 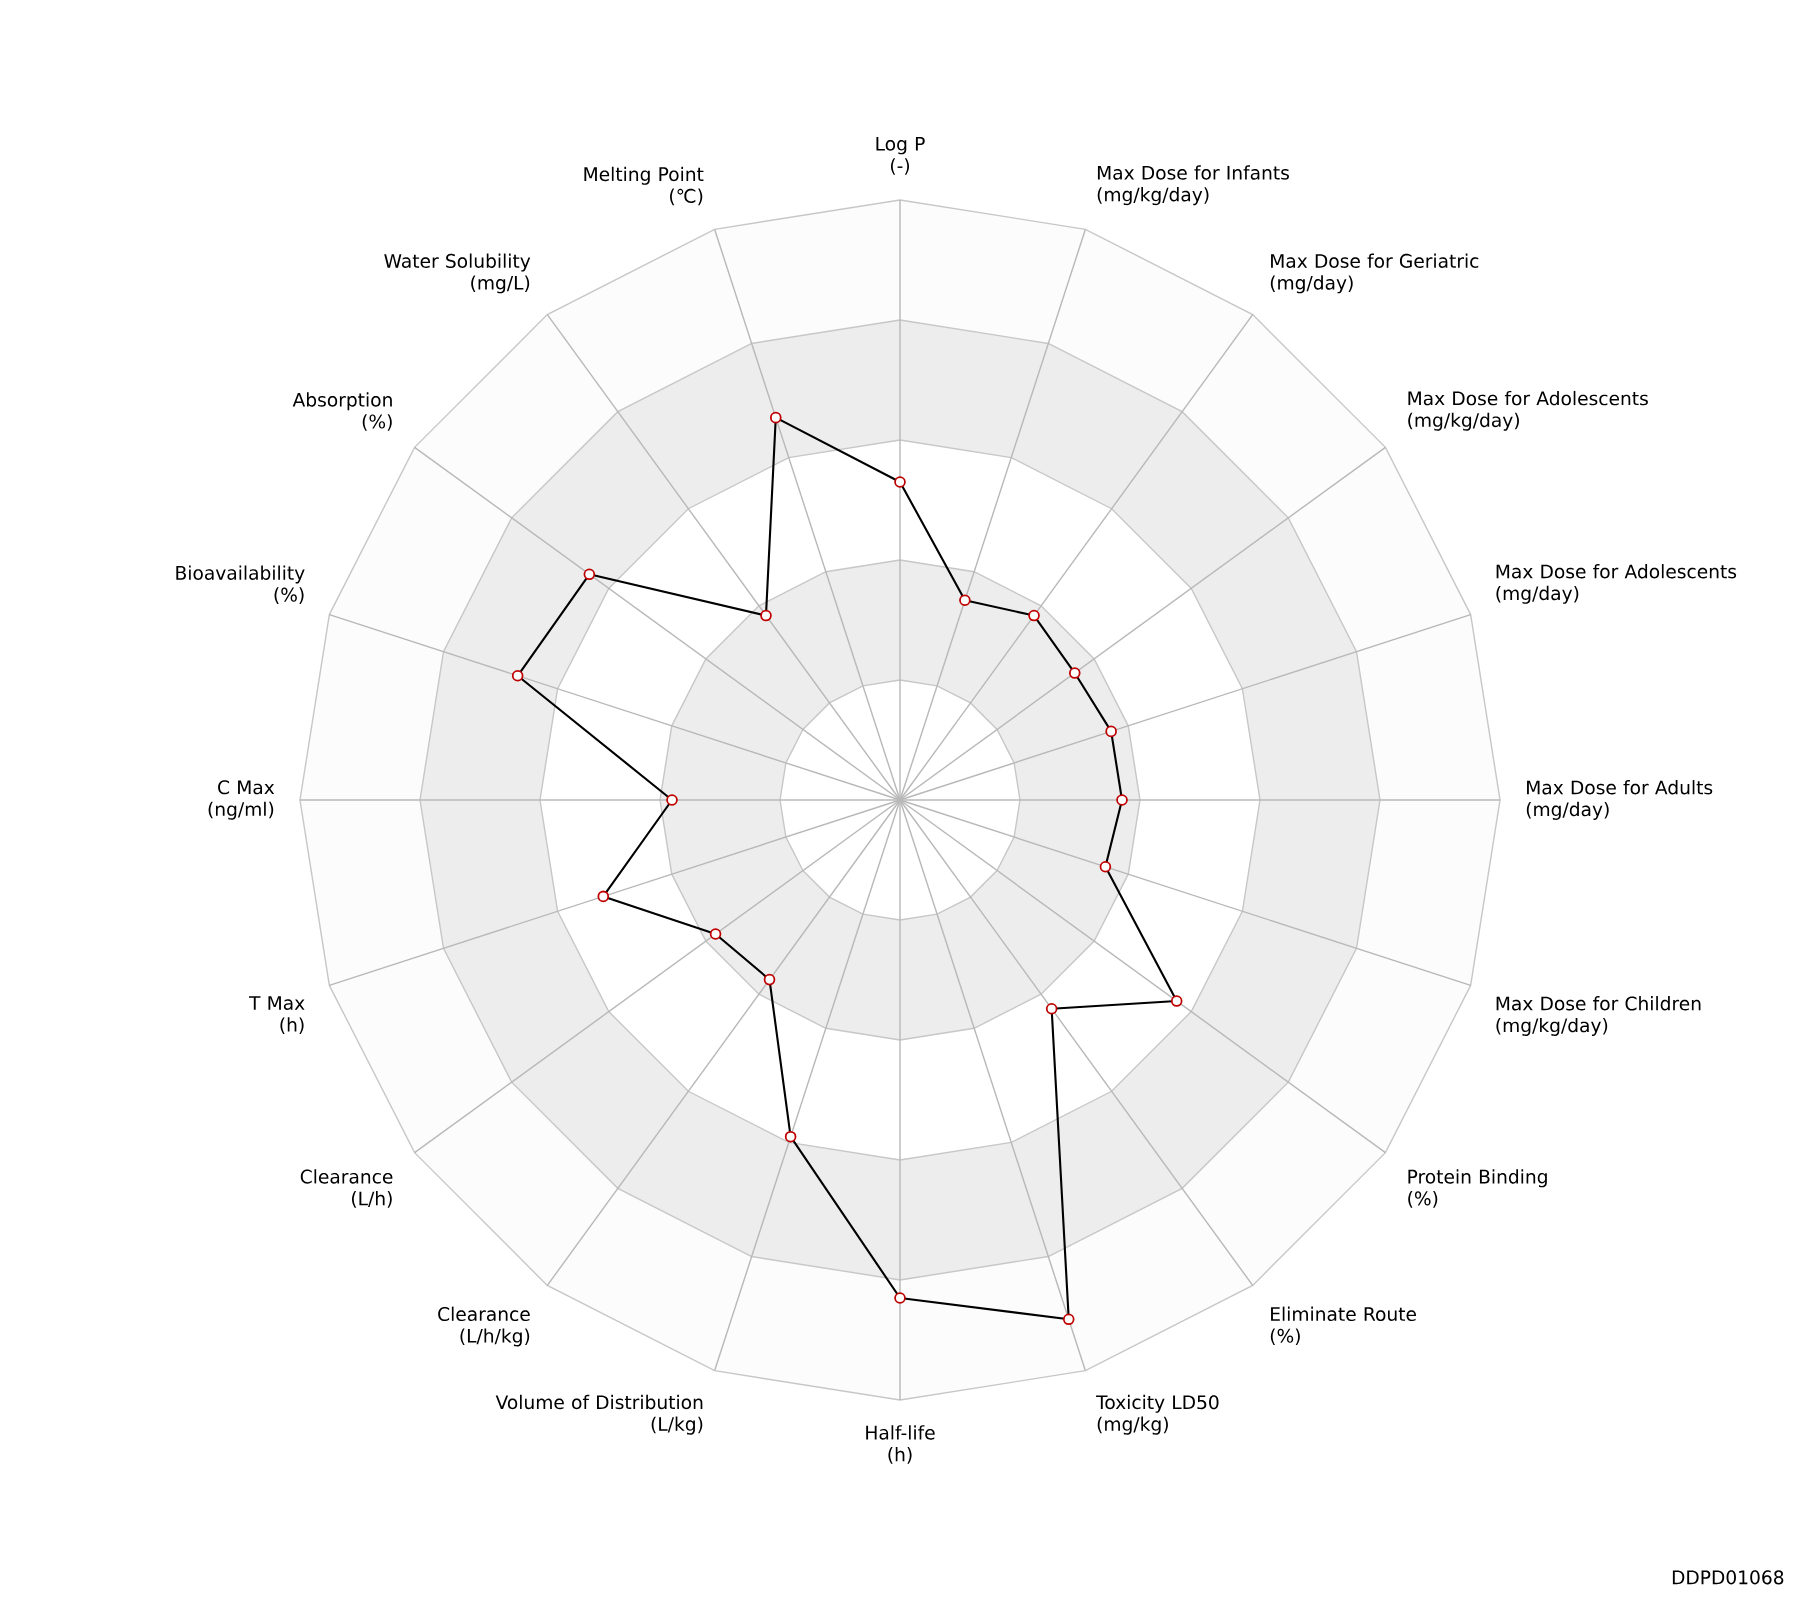 What do you see at coordinates (1477, 1188) in the screenshot?
I see `spoke-label: Protein Binding (%)` at bounding box center [1477, 1188].